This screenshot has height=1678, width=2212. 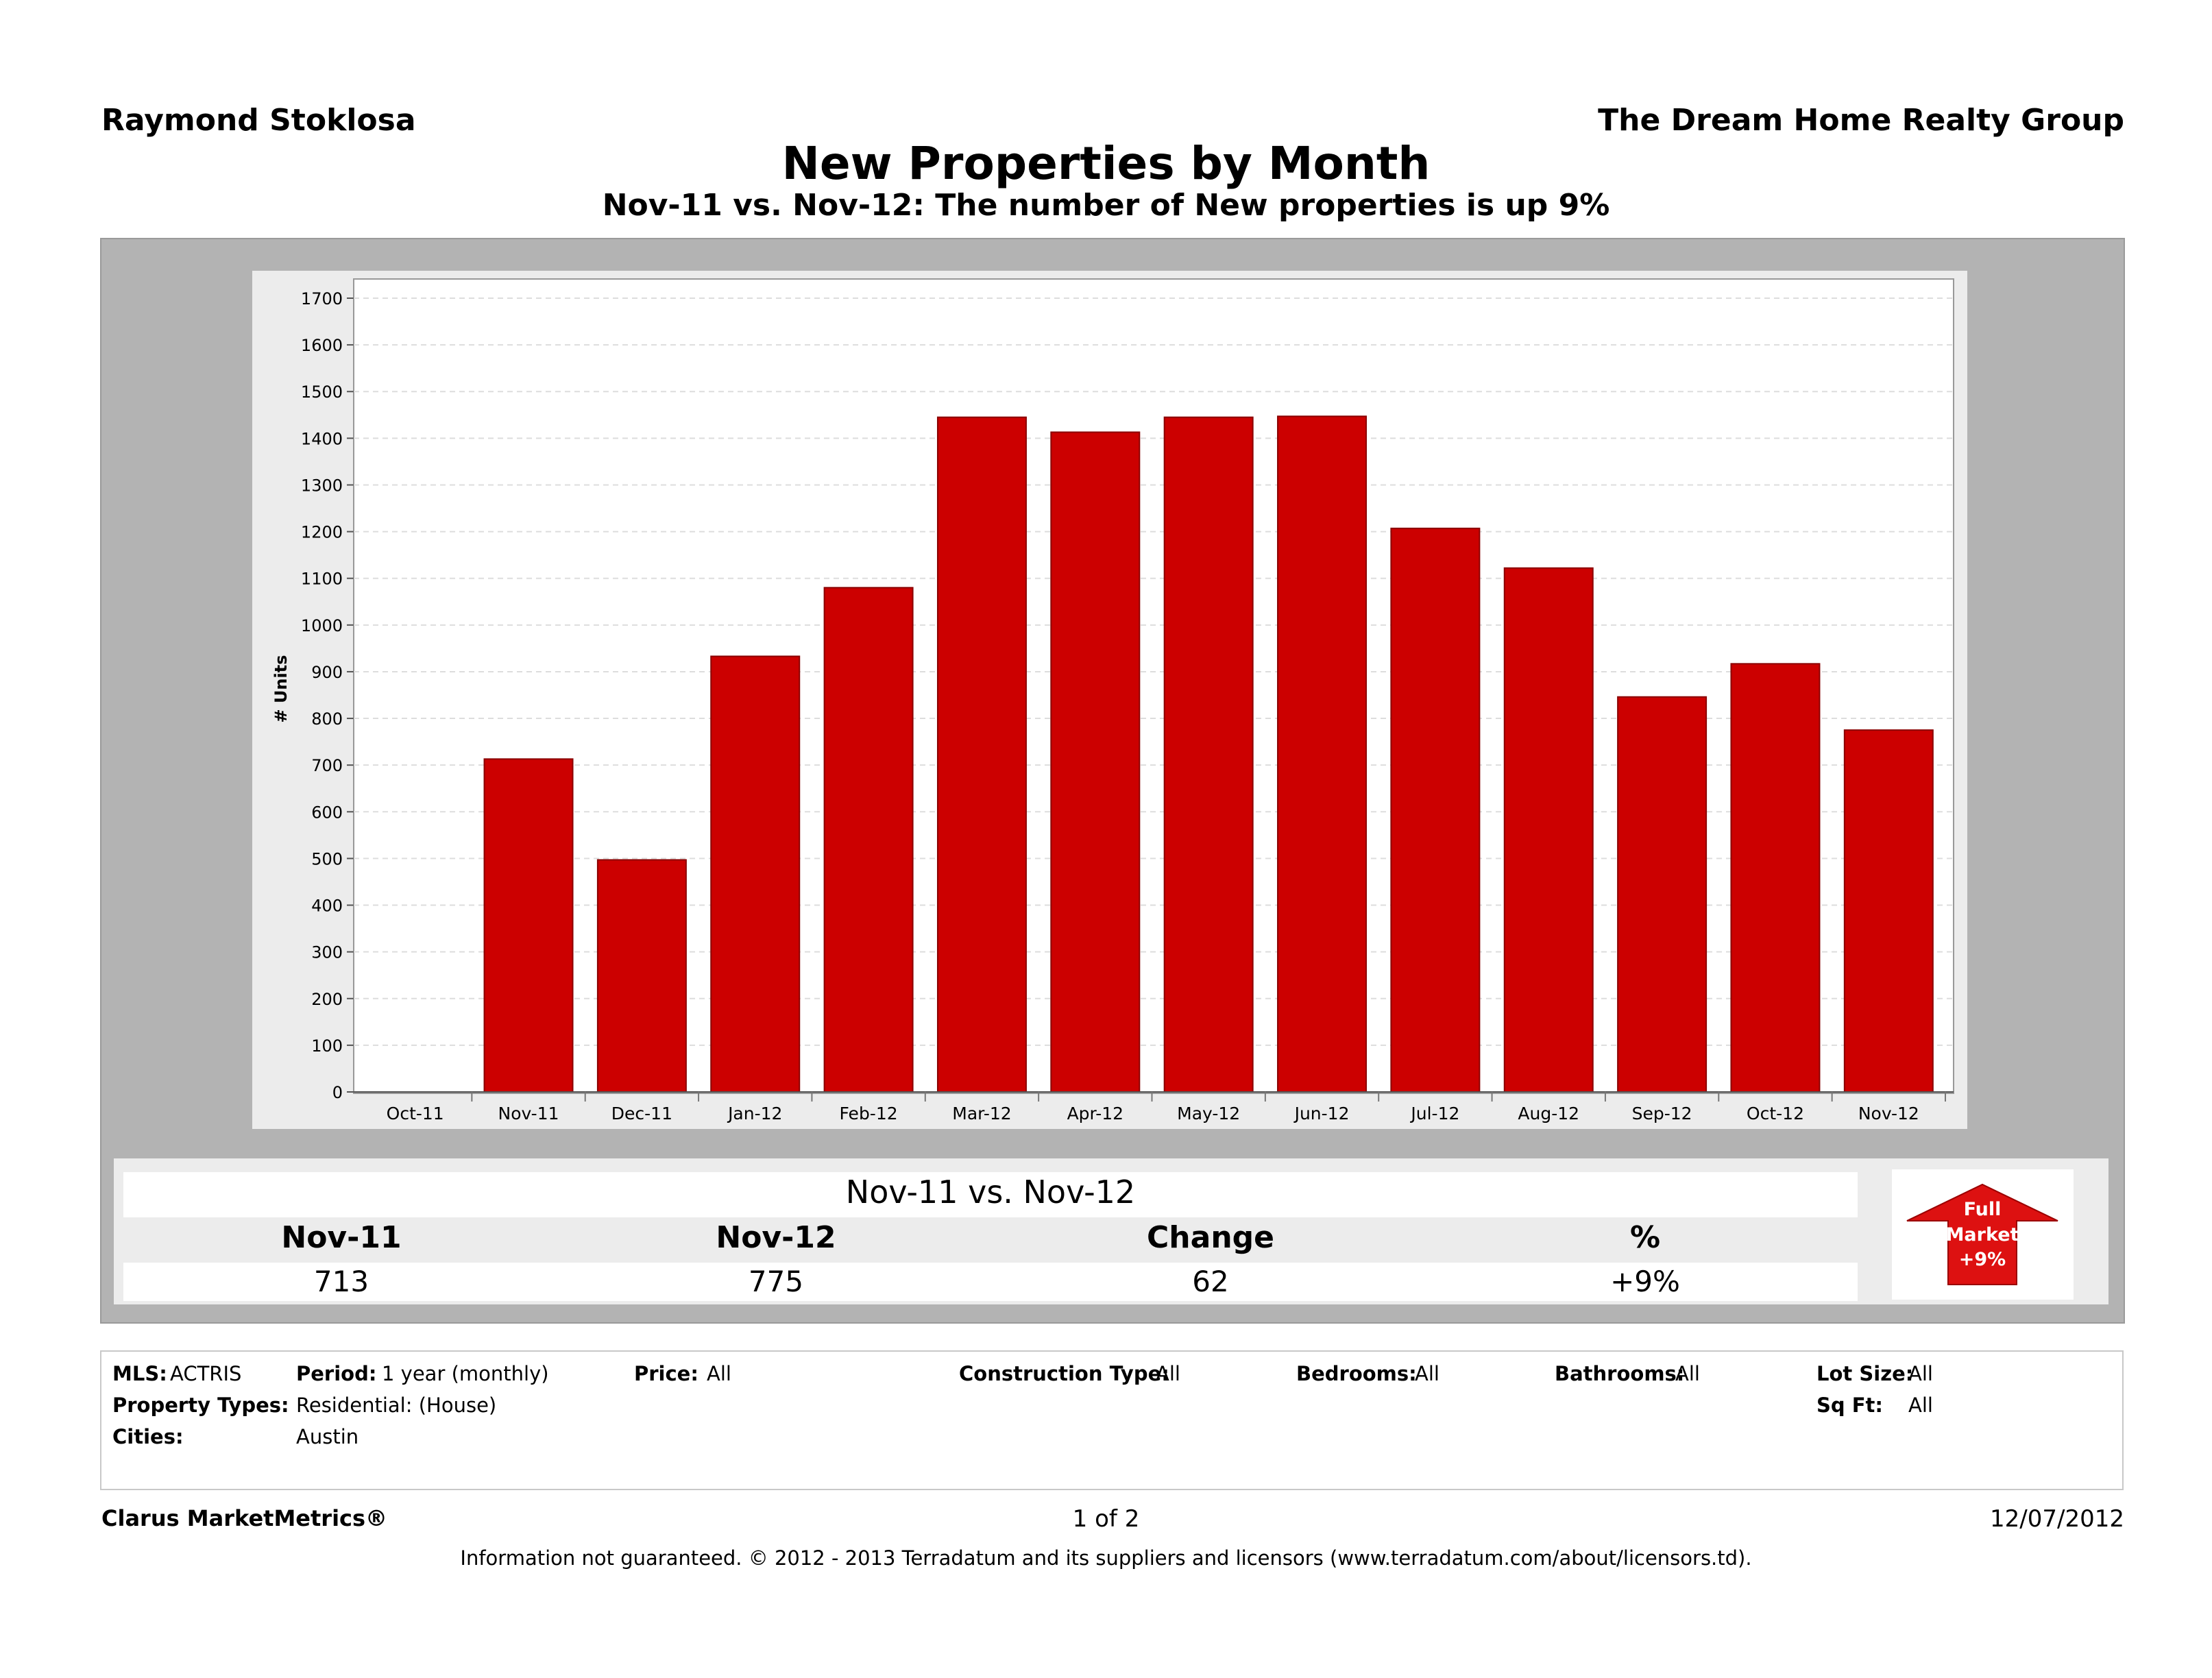 What do you see at coordinates (327, 765) in the screenshot?
I see `y-tick-label: 700` at bounding box center [327, 765].